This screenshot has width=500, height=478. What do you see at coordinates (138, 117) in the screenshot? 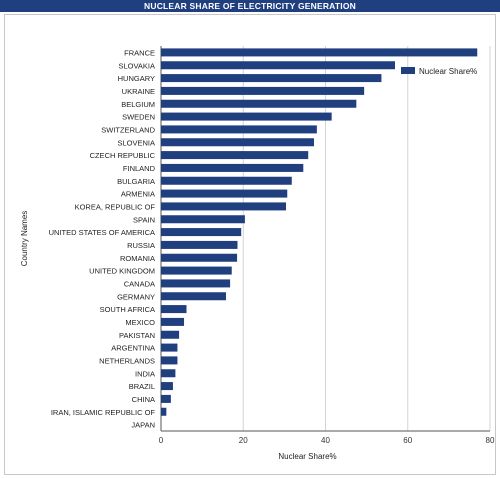
I see `y-tick-label: SWEDEN` at bounding box center [138, 117].